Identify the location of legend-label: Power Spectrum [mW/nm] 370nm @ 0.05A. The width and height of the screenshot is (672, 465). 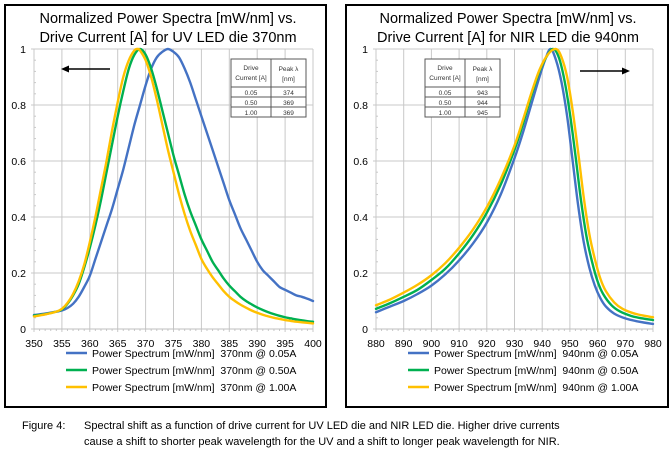
(194, 354).